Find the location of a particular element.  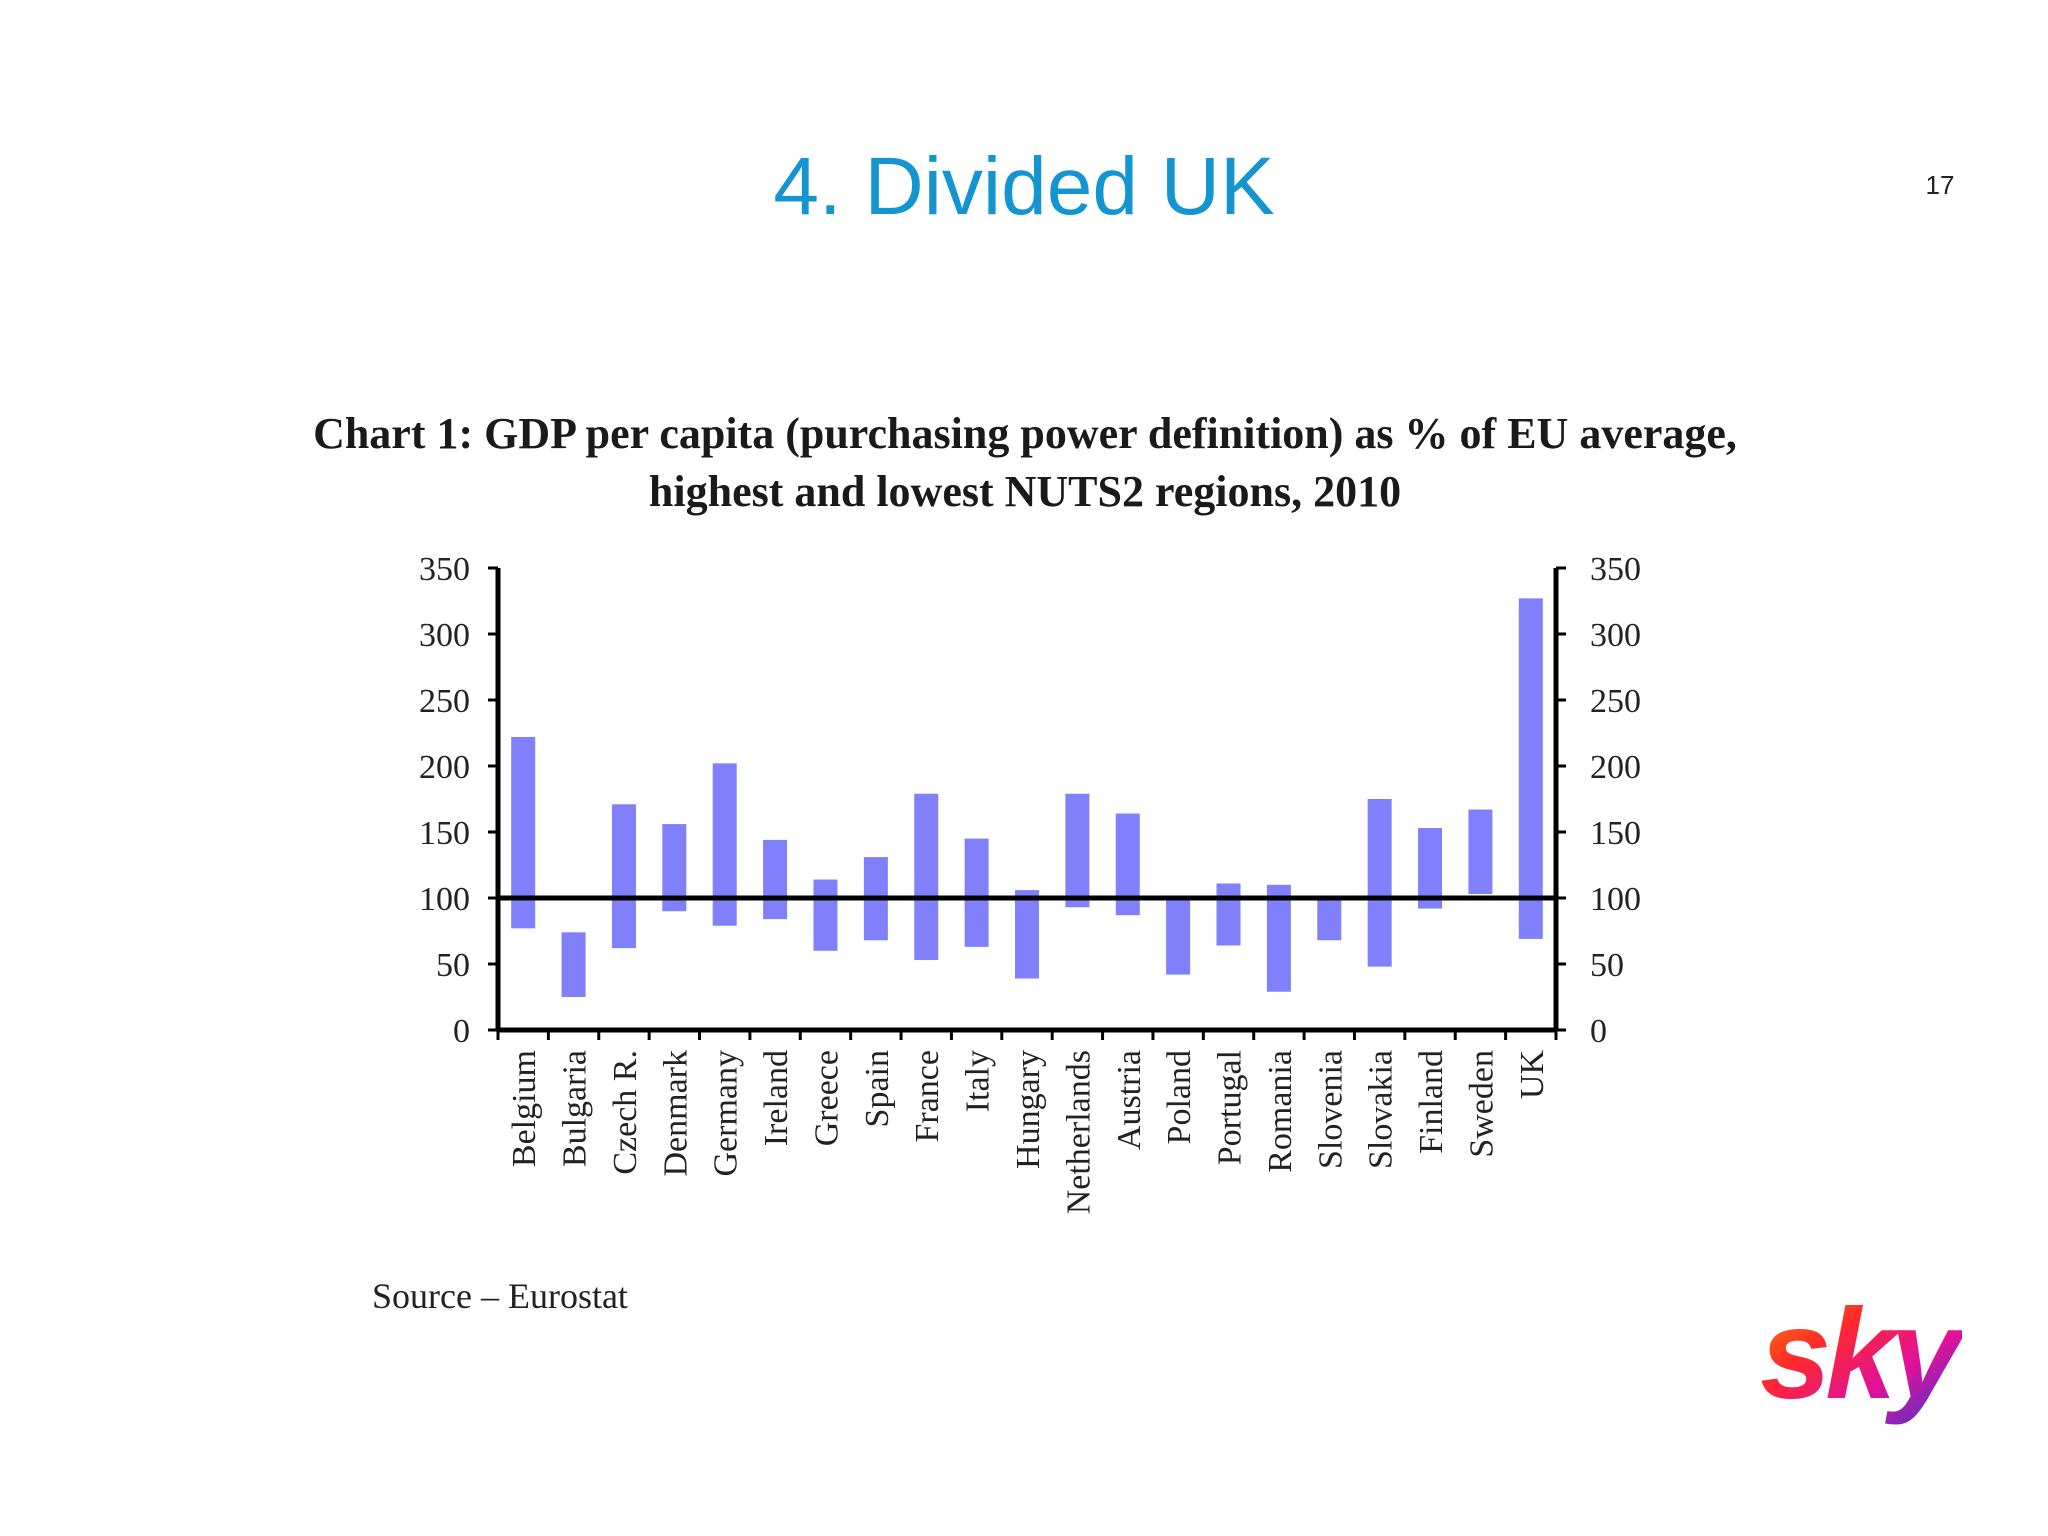

svg-text: sky is located at coordinates (1861, 1354).